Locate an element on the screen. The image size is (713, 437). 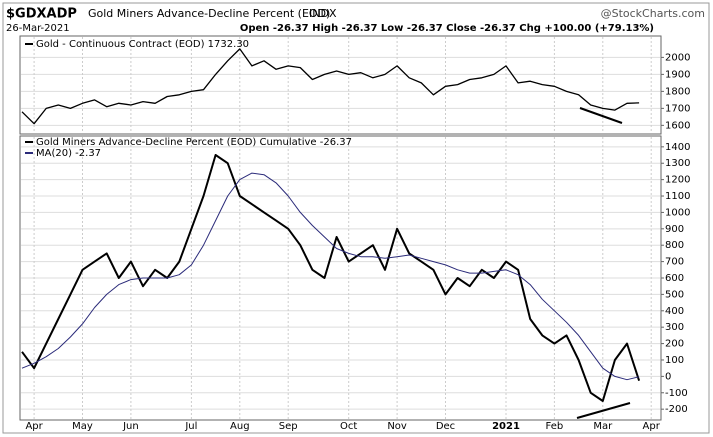
y-tick-label: 600 is located at coordinates (674, 278).